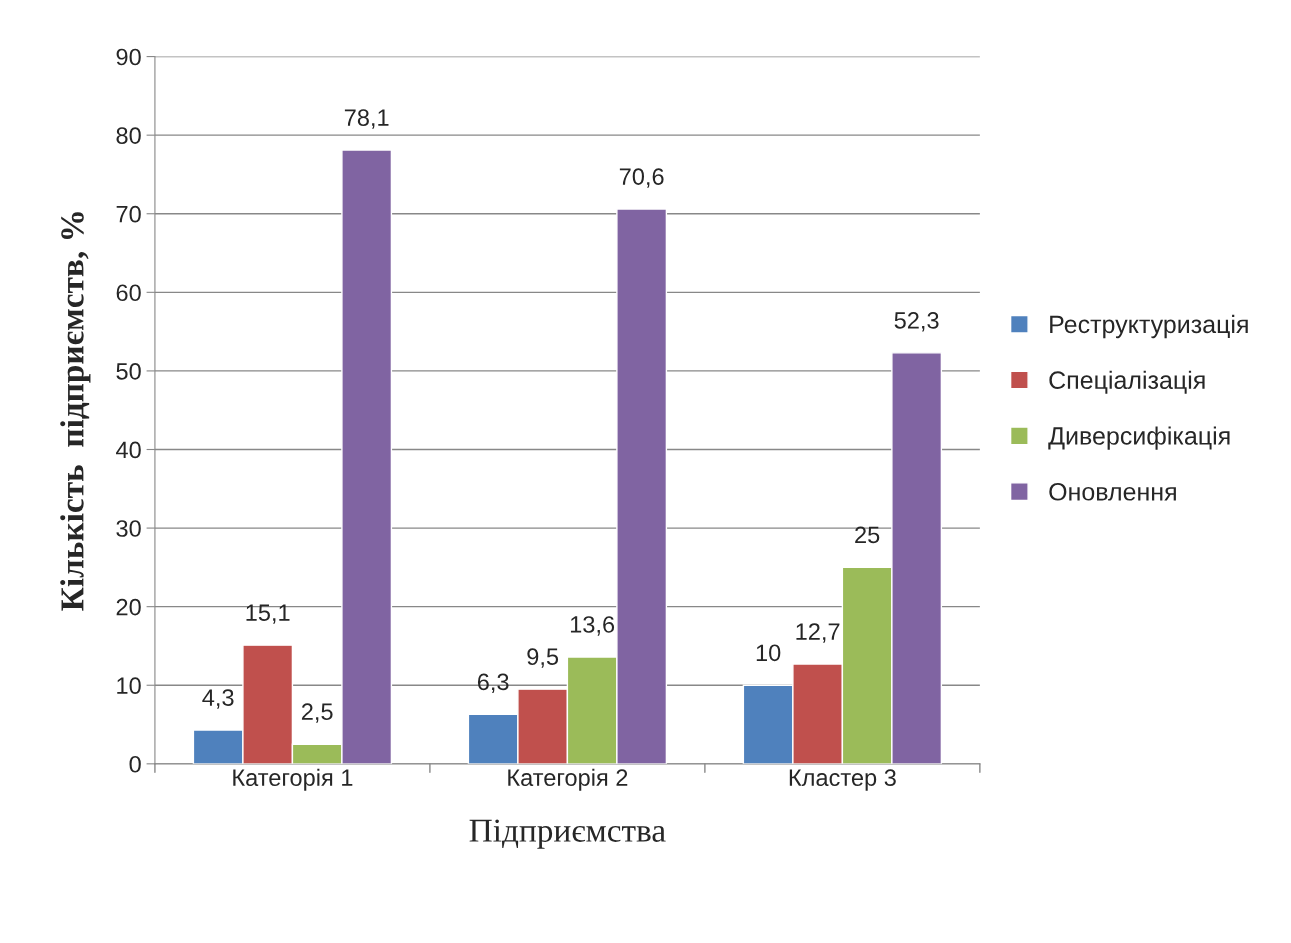 Image resolution: width=1291 pixels, height=943 pixels. Describe the element at coordinates (128, 57) in the screenshot. I see `y-tick-label: 90` at that location.